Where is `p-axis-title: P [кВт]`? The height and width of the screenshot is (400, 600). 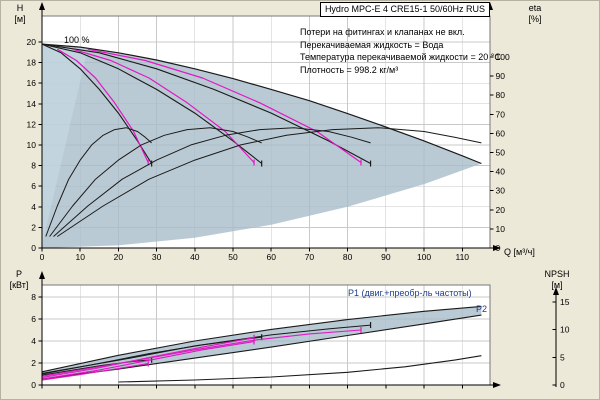
p-axis-title: P [кВт] is located at coordinates (19, 280).